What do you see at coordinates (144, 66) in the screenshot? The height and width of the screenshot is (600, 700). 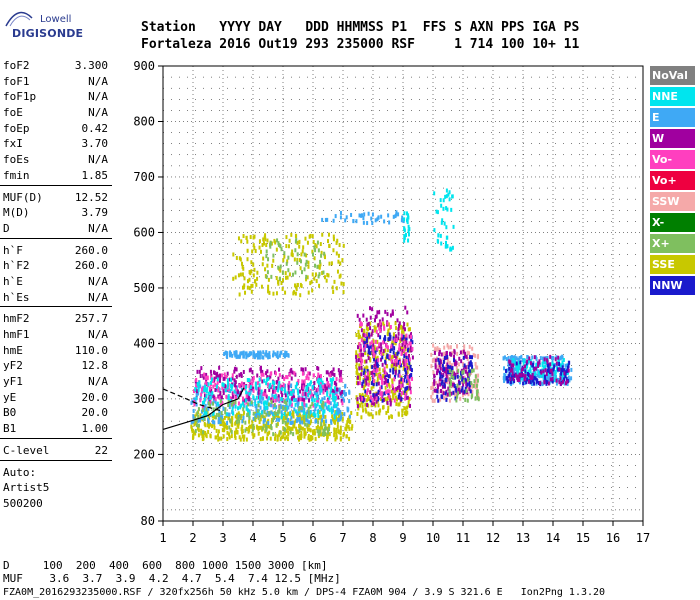 I see `y-tick-label: 900` at bounding box center [144, 66].